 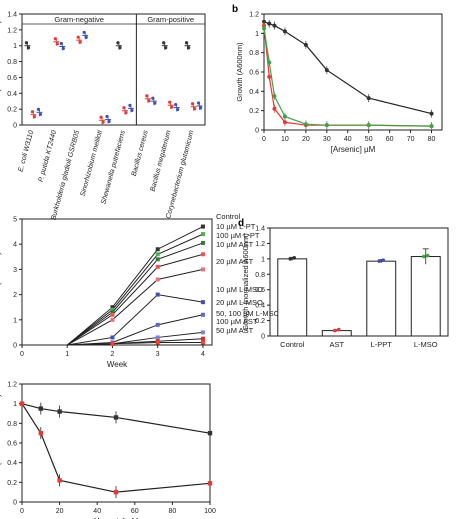 I want to click on x-tick-label: 3, so click(x=158, y=354).